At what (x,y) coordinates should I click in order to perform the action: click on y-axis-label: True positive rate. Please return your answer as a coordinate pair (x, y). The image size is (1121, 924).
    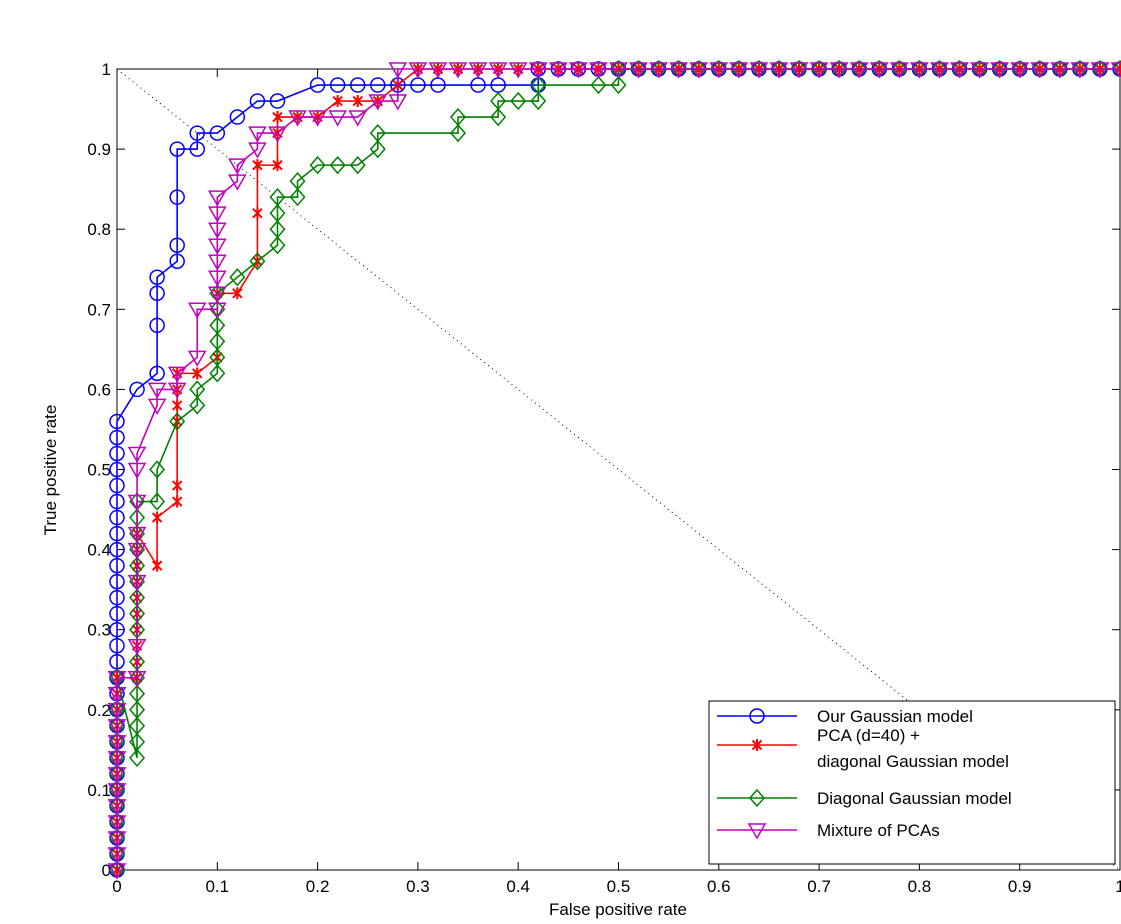
    Looking at the image, I should click on (50, 470).